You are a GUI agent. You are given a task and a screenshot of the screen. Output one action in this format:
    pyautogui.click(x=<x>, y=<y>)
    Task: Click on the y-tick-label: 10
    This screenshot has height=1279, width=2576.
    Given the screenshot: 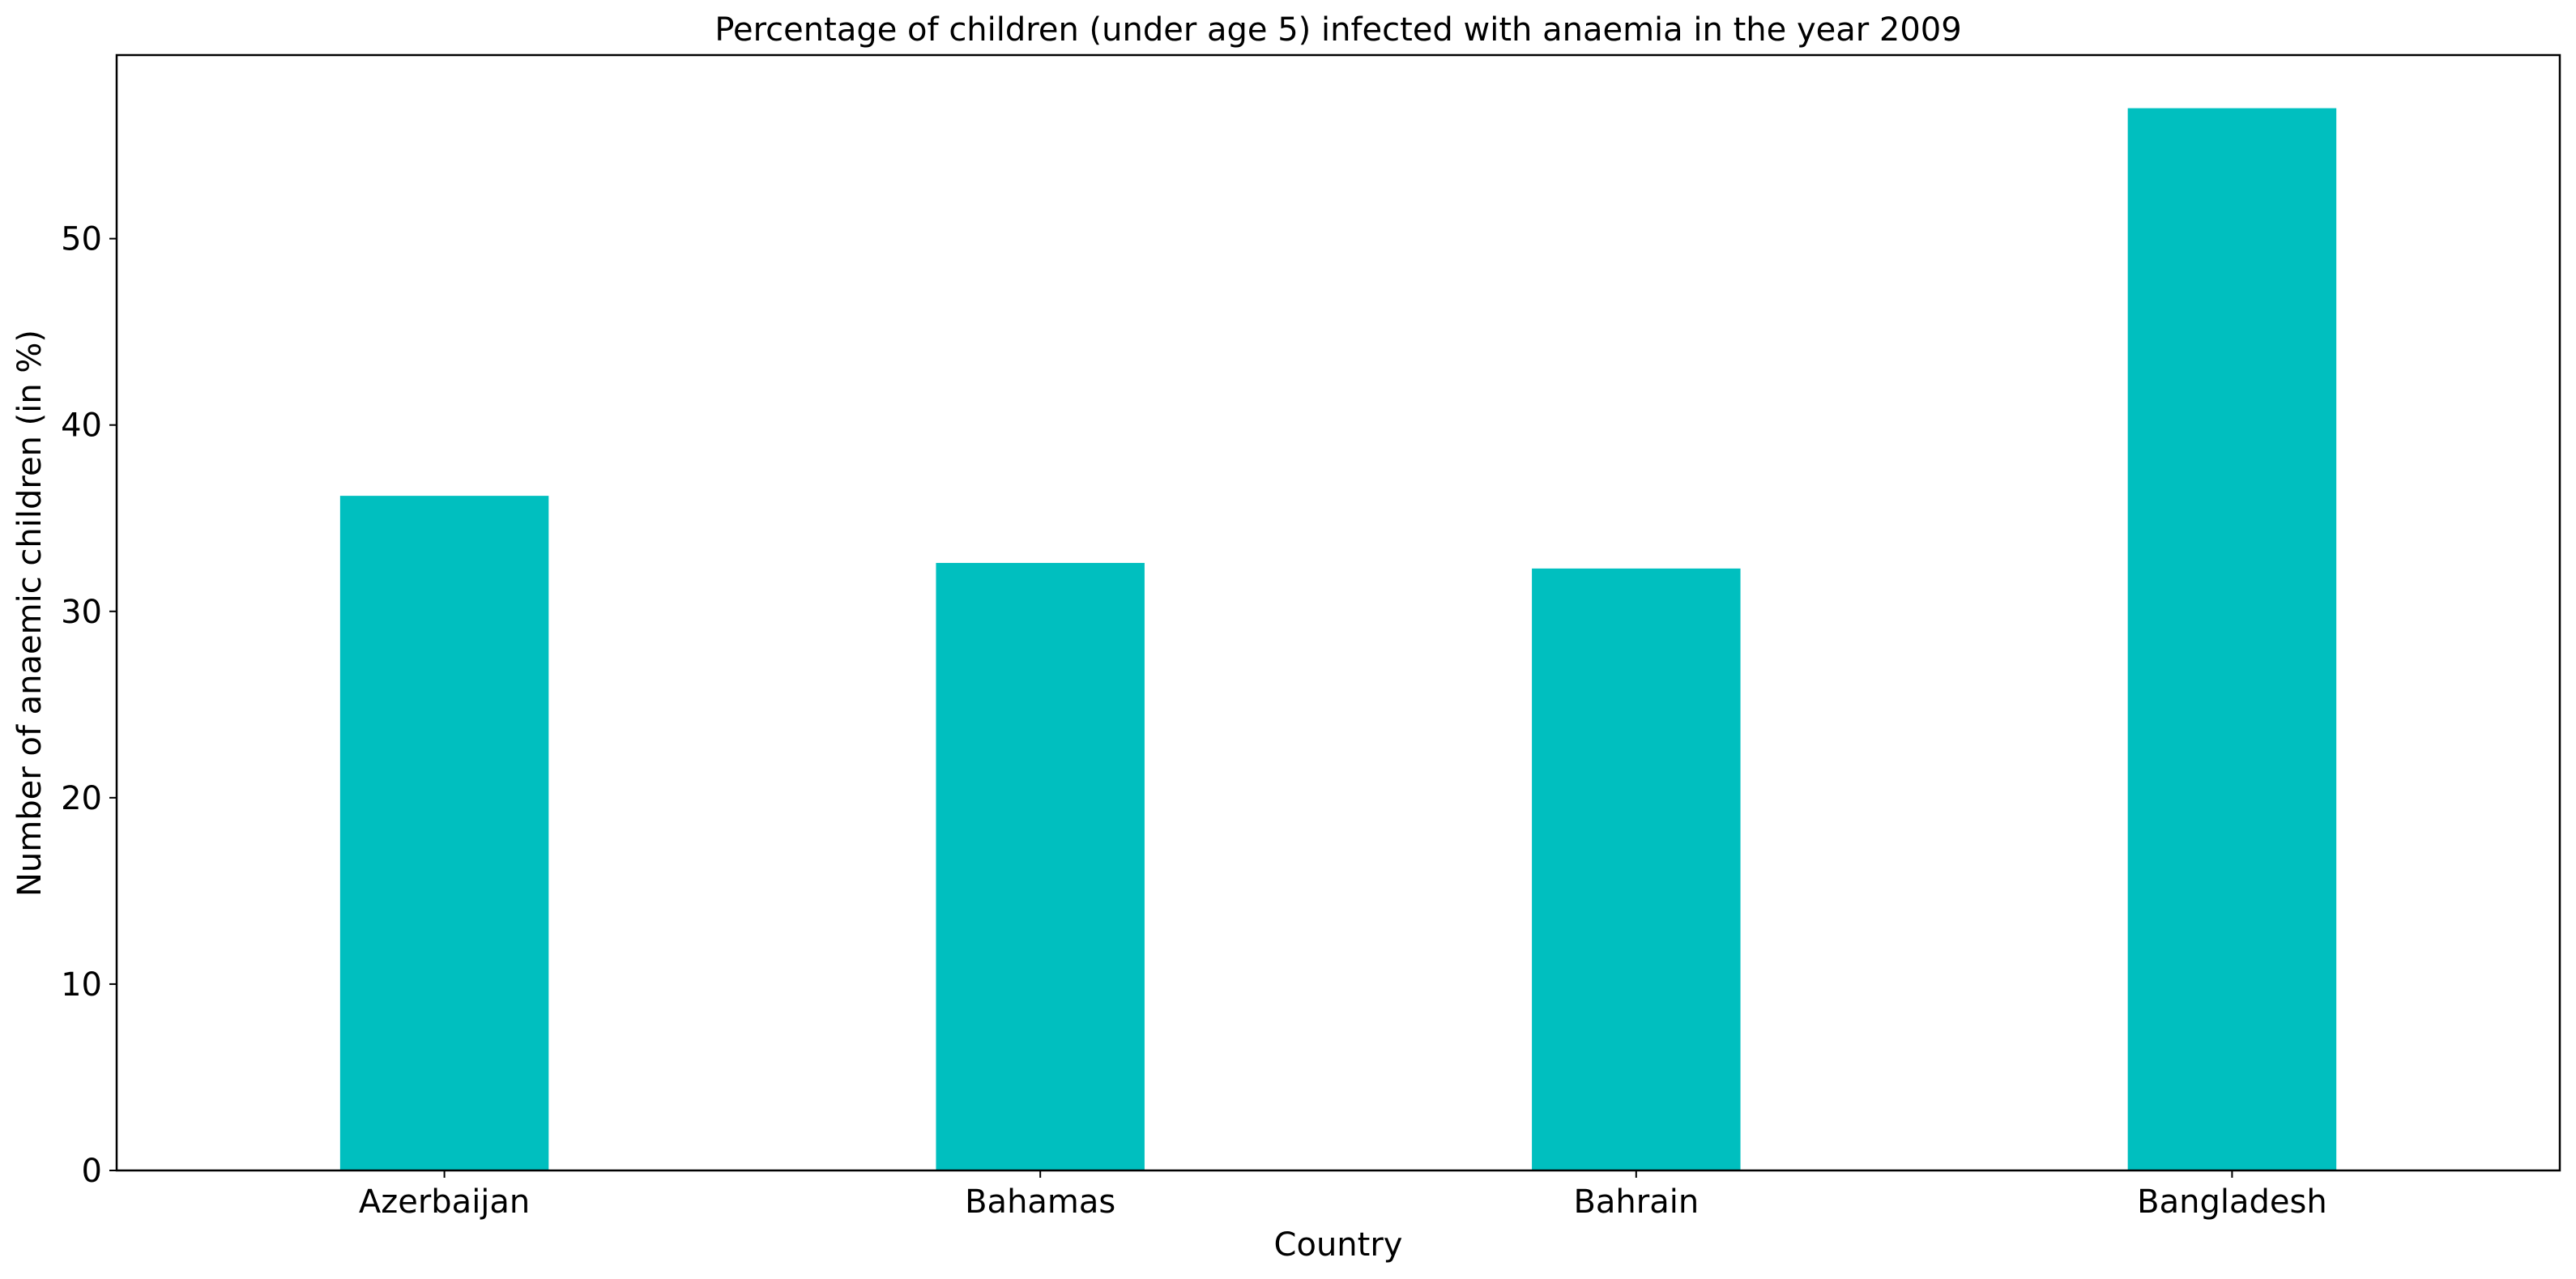 What is the action you would take?
    pyautogui.click(x=81, y=985)
    